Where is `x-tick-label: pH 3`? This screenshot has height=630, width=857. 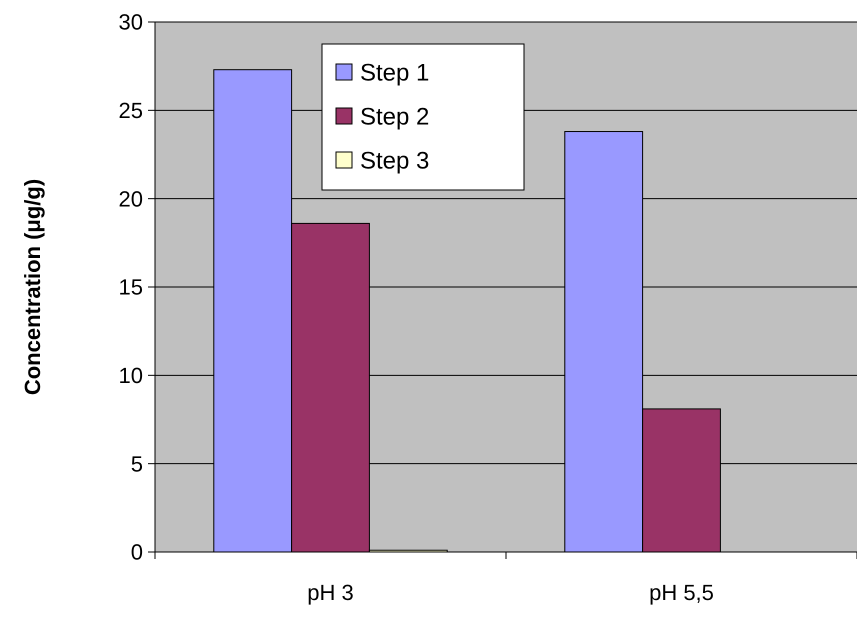
x-tick-label: pH 3 is located at coordinates (330, 592).